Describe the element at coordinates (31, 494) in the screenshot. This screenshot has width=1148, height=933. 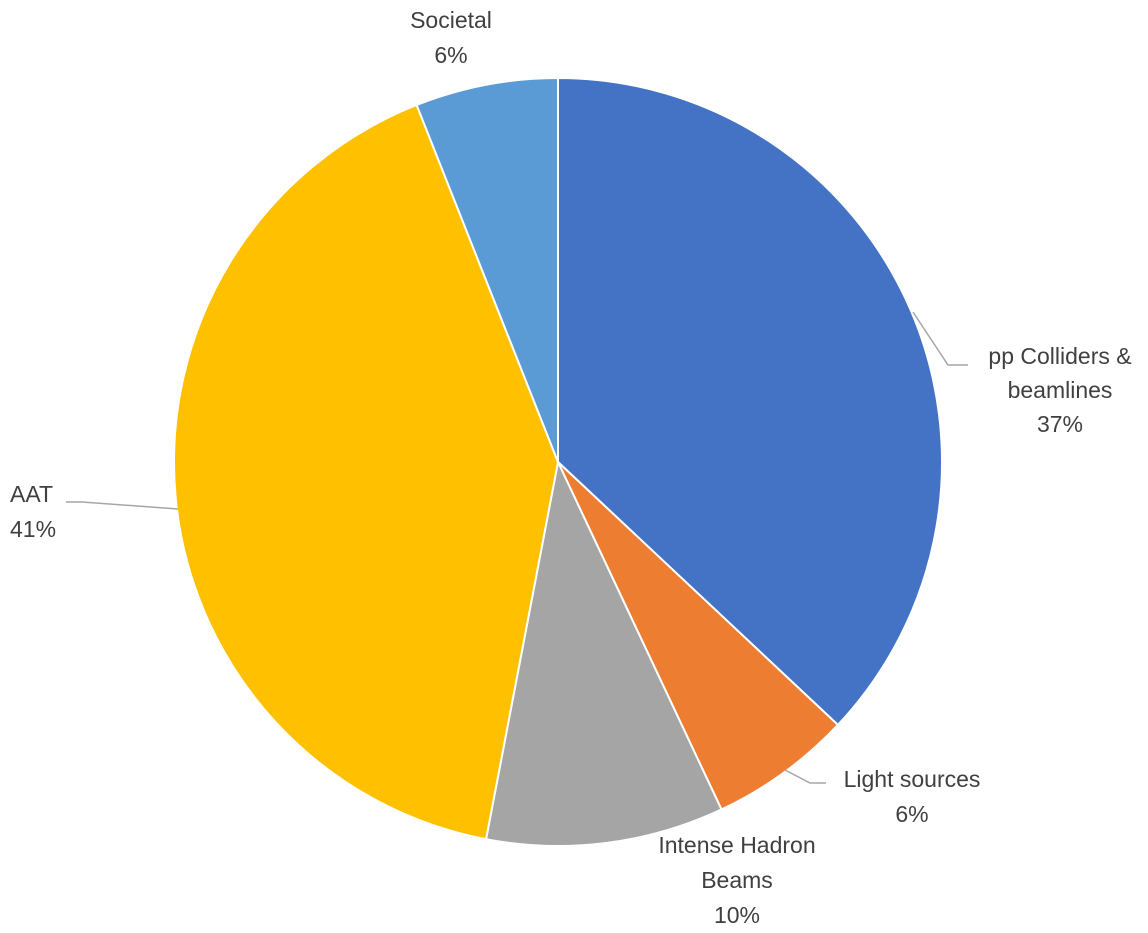
I see `slice-label-aat: AAT` at that location.